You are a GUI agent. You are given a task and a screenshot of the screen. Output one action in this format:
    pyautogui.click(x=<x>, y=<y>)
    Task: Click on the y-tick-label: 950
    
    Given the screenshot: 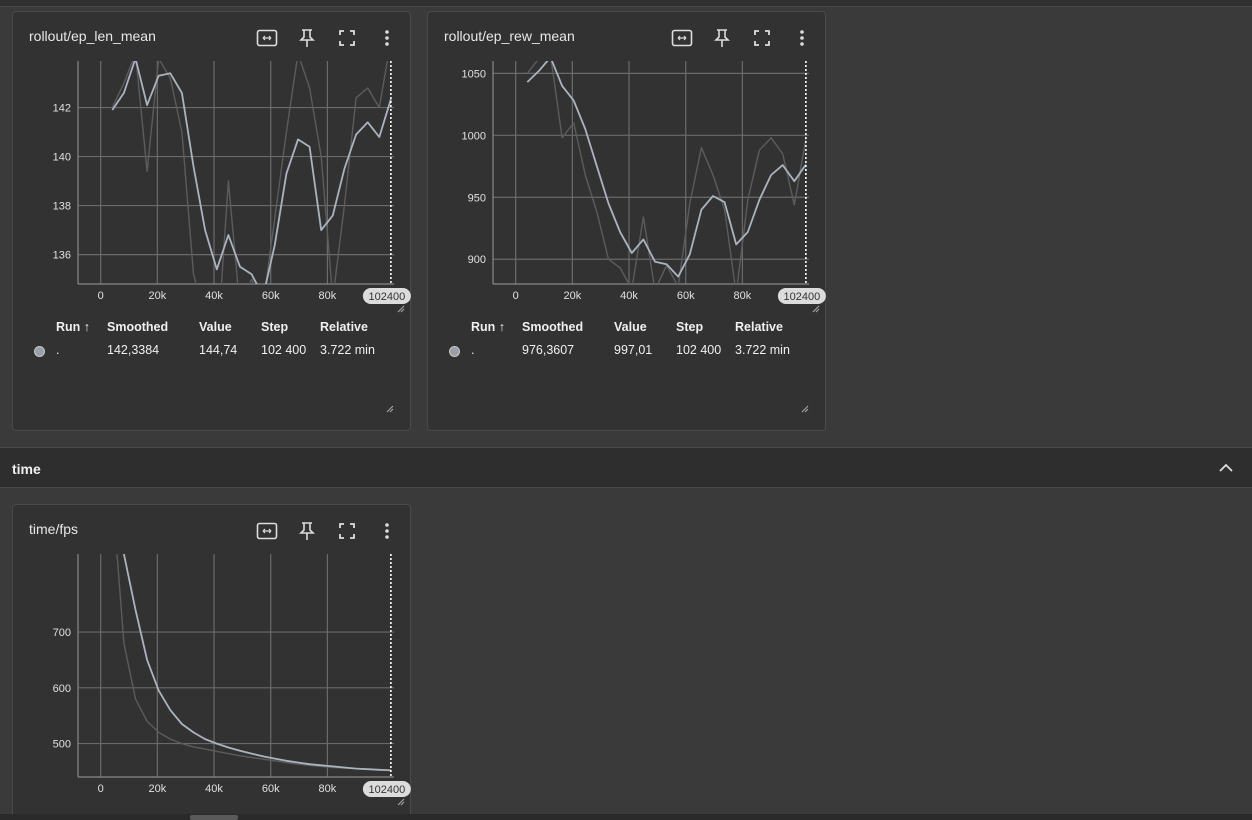 What is the action you would take?
    pyautogui.click(x=477, y=198)
    